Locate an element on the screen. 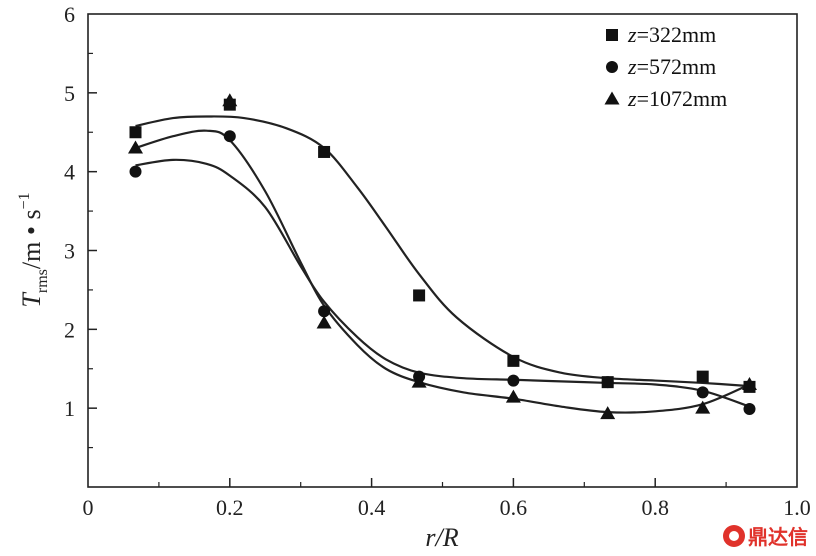  y-tick-label: 5 is located at coordinates (69, 93).